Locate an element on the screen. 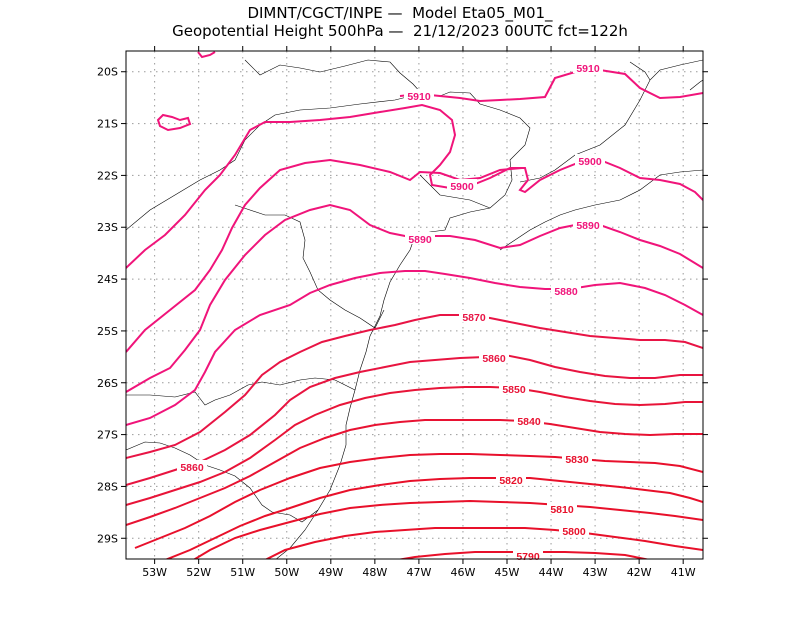  y-tick-label: 22S is located at coordinates (107, 175).